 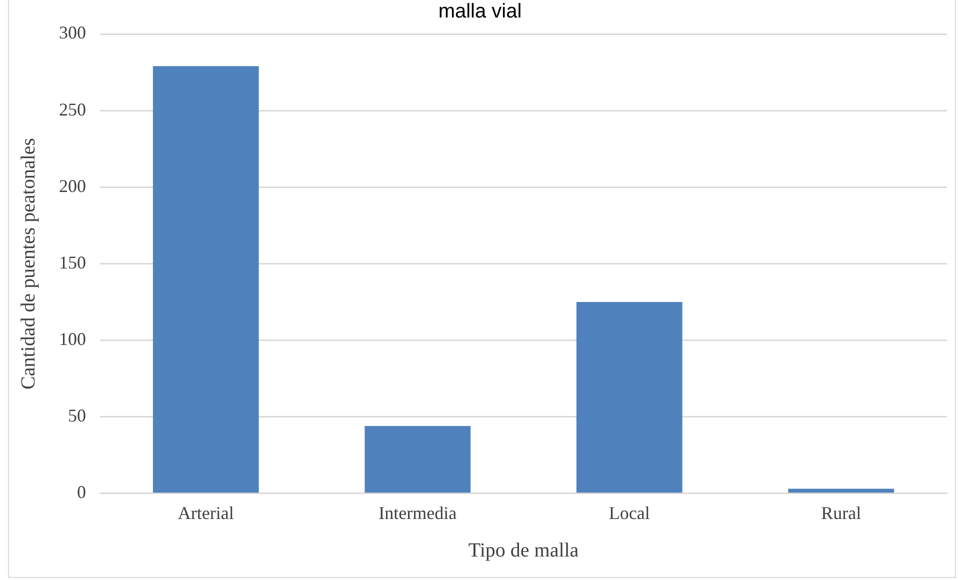 I want to click on x-tick-label: Rural, so click(x=841, y=512).